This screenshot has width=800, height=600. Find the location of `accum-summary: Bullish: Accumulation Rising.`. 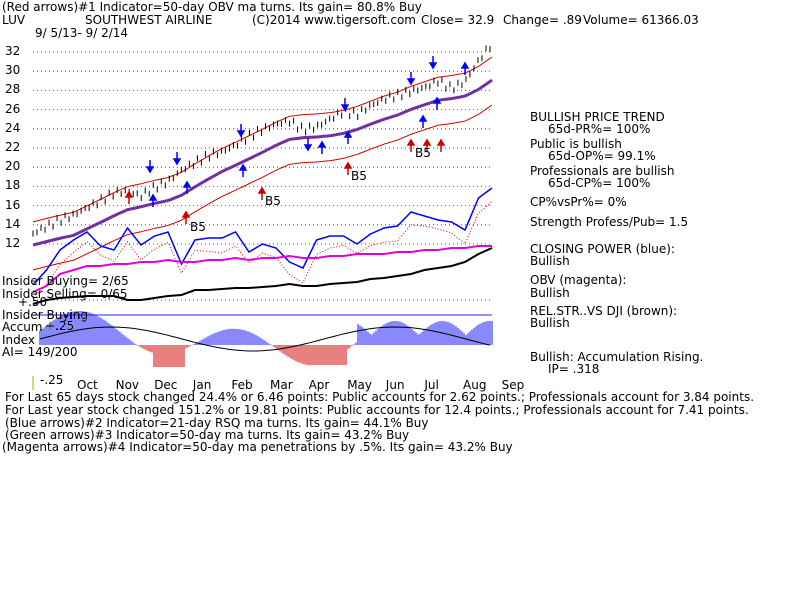

accum-summary: Bullish: Accumulation Rising. is located at coordinates (617, 357).